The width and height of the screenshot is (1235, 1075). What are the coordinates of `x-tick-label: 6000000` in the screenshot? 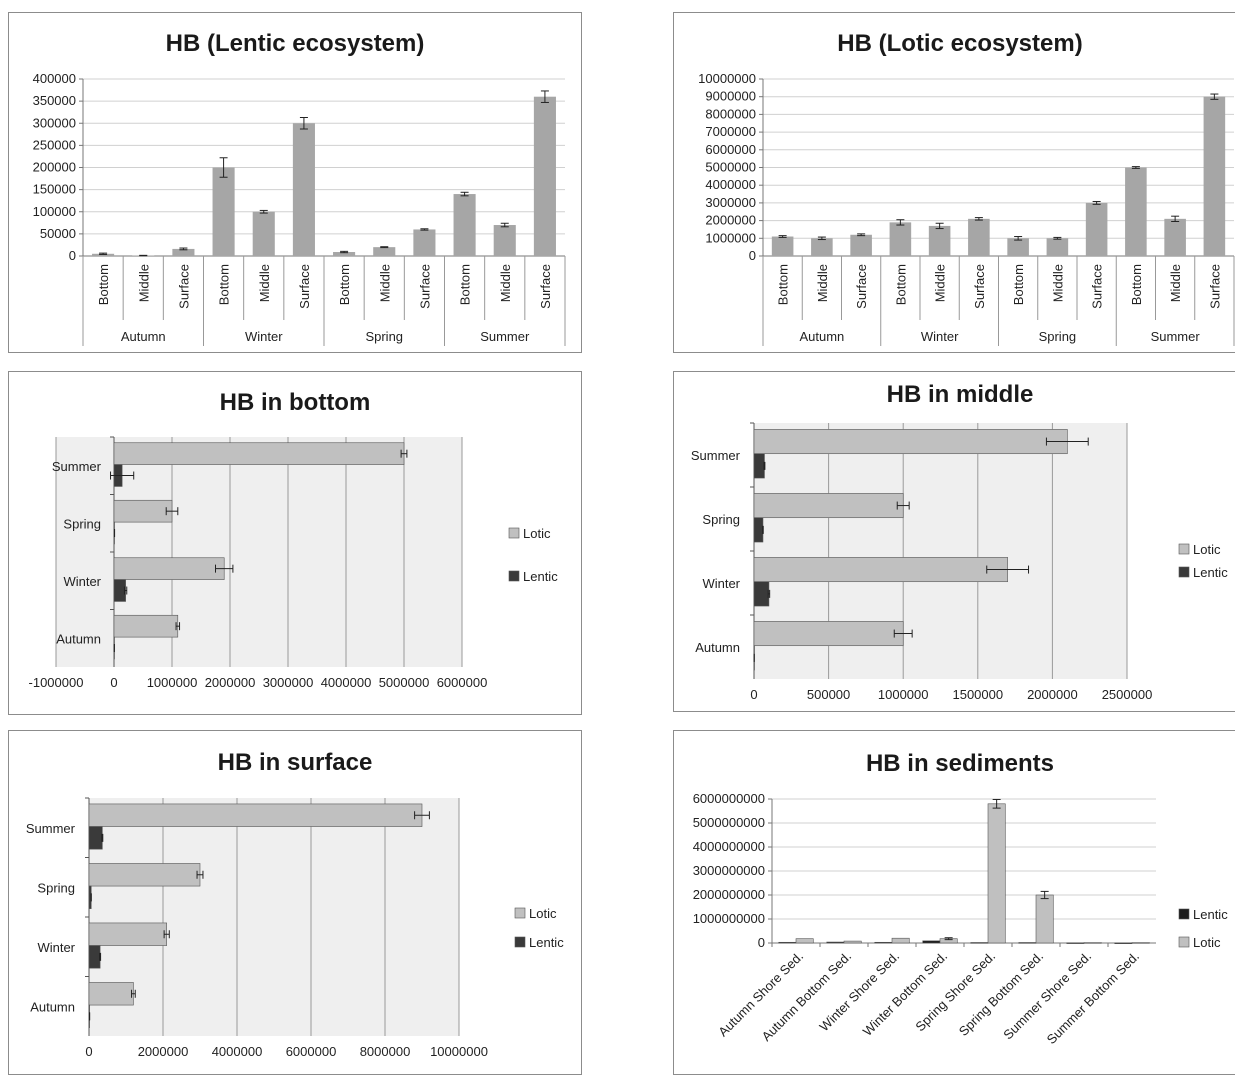 It's located at (462, 682).